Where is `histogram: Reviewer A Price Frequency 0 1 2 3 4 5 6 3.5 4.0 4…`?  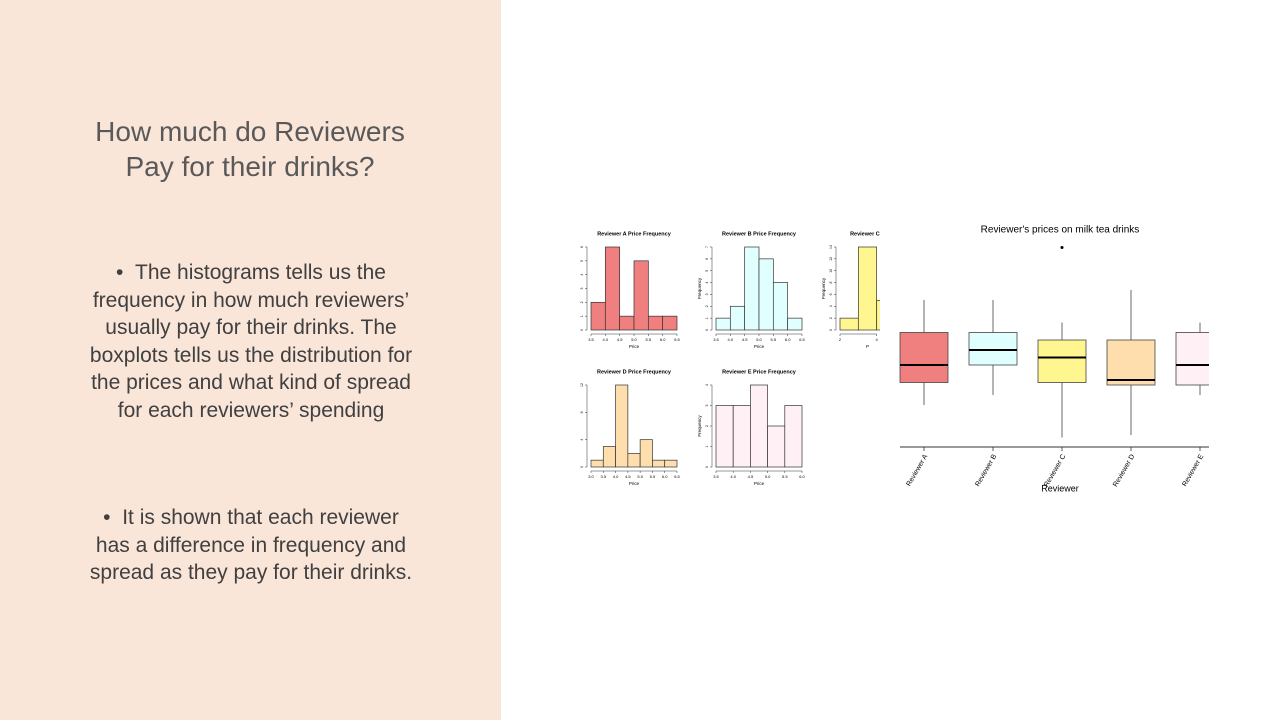
histogram: Reviewer A Price Frequency 0 1 2 3 4 5 6 3.5 4.0 4… is located at coordinates (630, 290).